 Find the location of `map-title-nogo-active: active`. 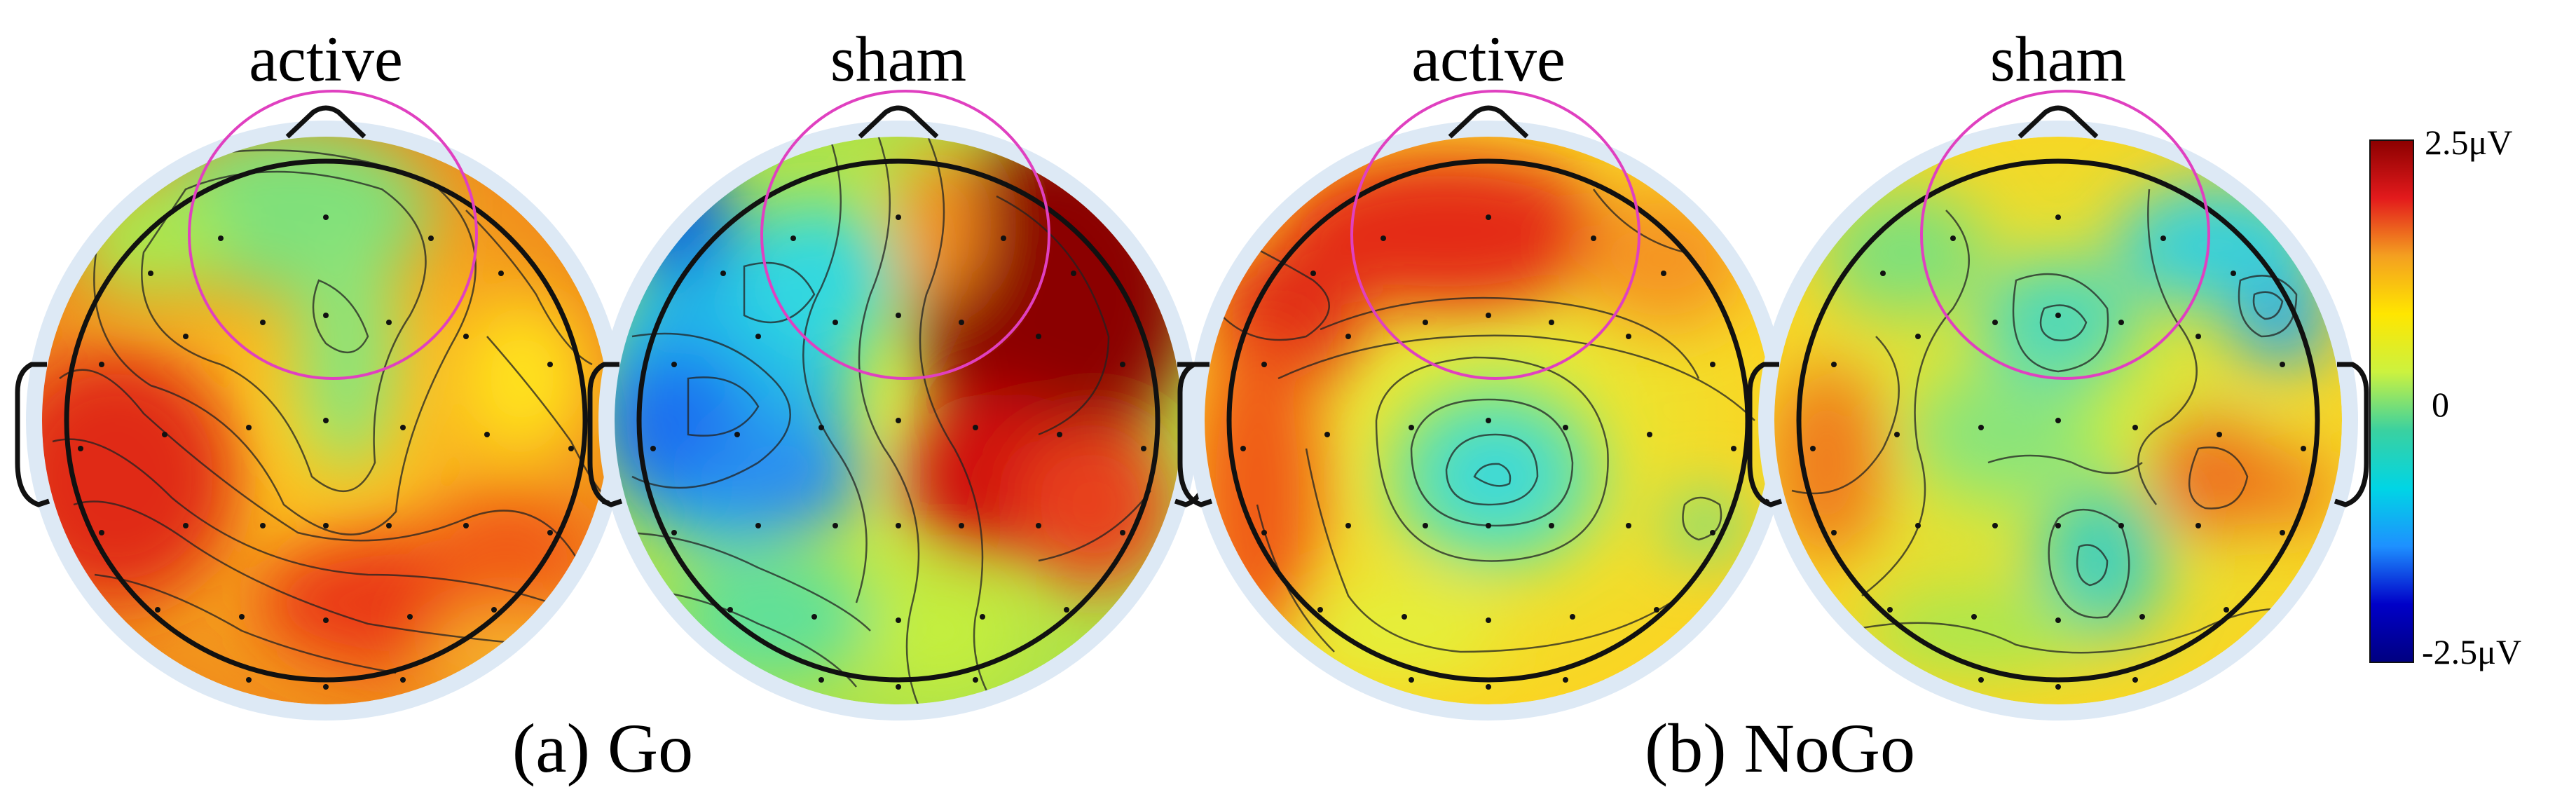

map-title-nogo-active: active is located at coordinates (1488, 59).